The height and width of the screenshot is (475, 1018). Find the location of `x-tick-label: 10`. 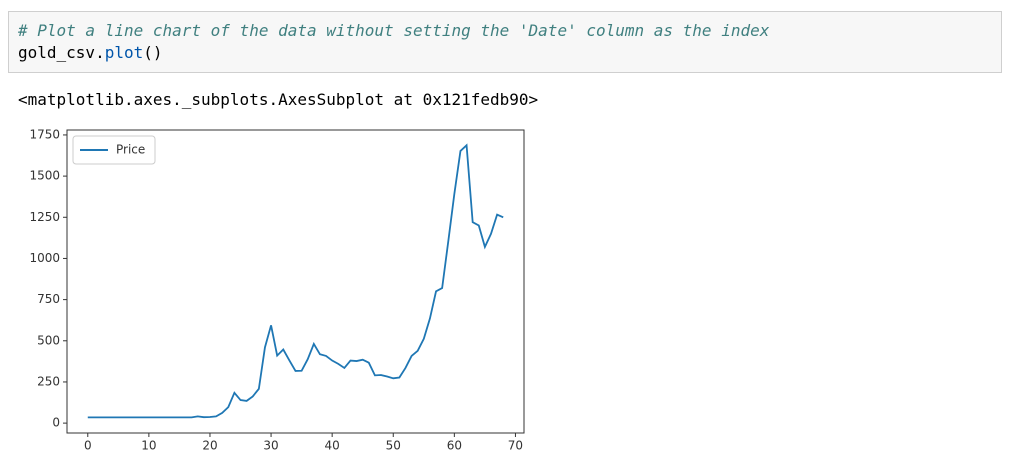

x-tick-label: 10 is located at coordinates (148, 446).